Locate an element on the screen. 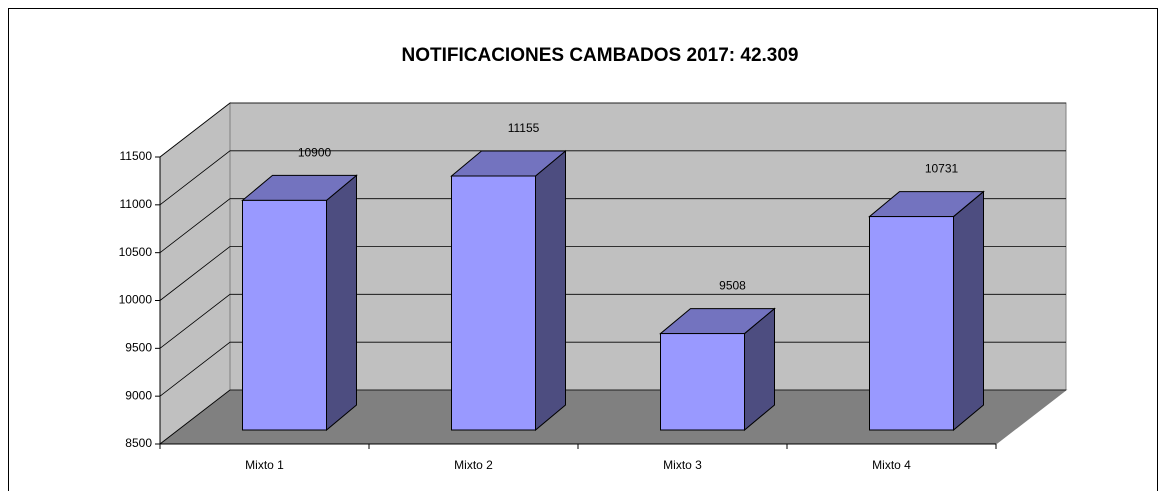 The image size is (1166, 491). x-tick-label: Mixto 2 is located at coordinates (473, 465).